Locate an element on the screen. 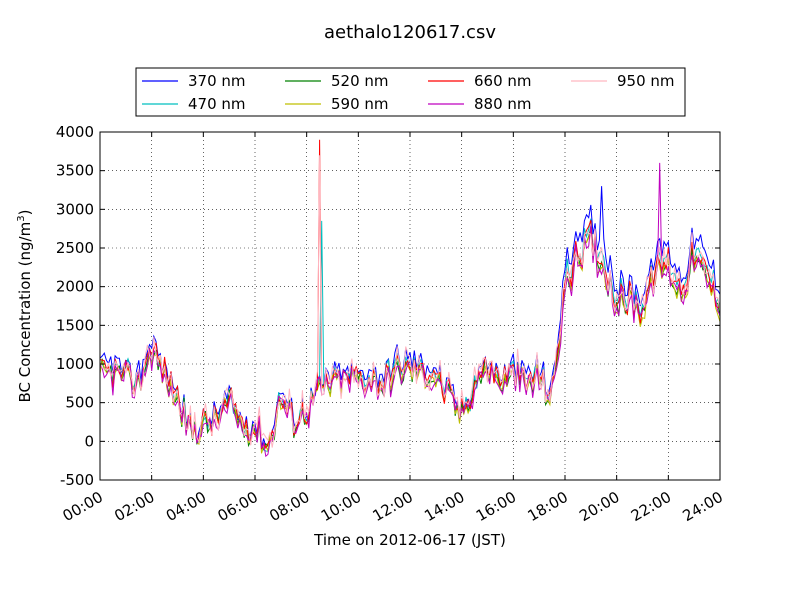 This screenshot has height=600, width=800. y-axis-label: BC Concentration (ng/m3) is located at coordinates (25, 306).